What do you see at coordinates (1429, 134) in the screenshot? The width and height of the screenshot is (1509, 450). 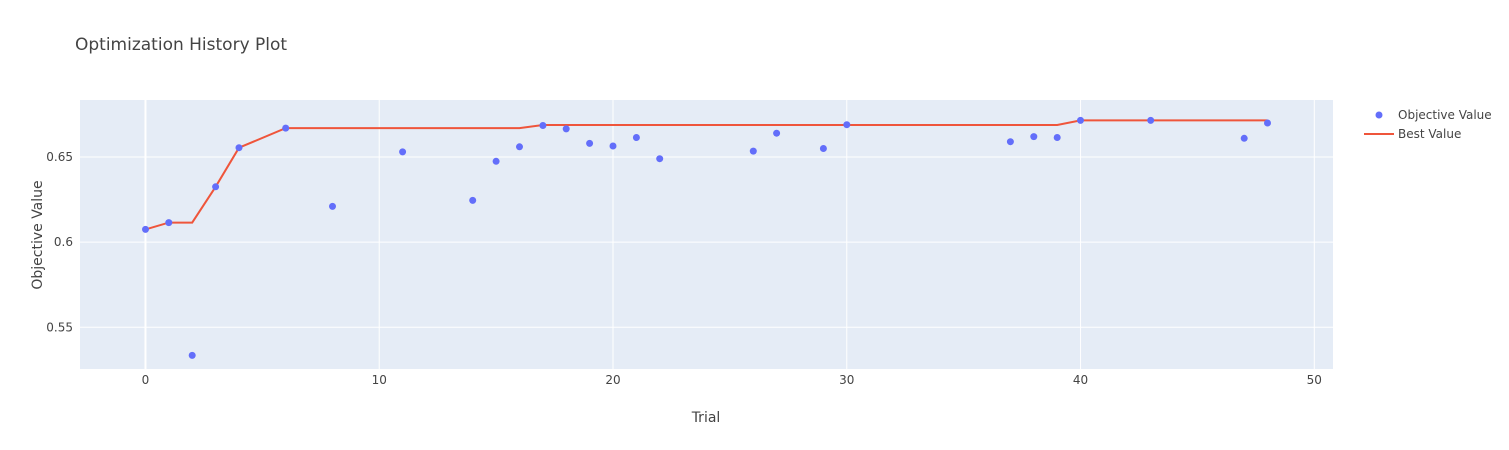 I see `legend-best-value-label: Best Value` at bounding box center [1429, 134].